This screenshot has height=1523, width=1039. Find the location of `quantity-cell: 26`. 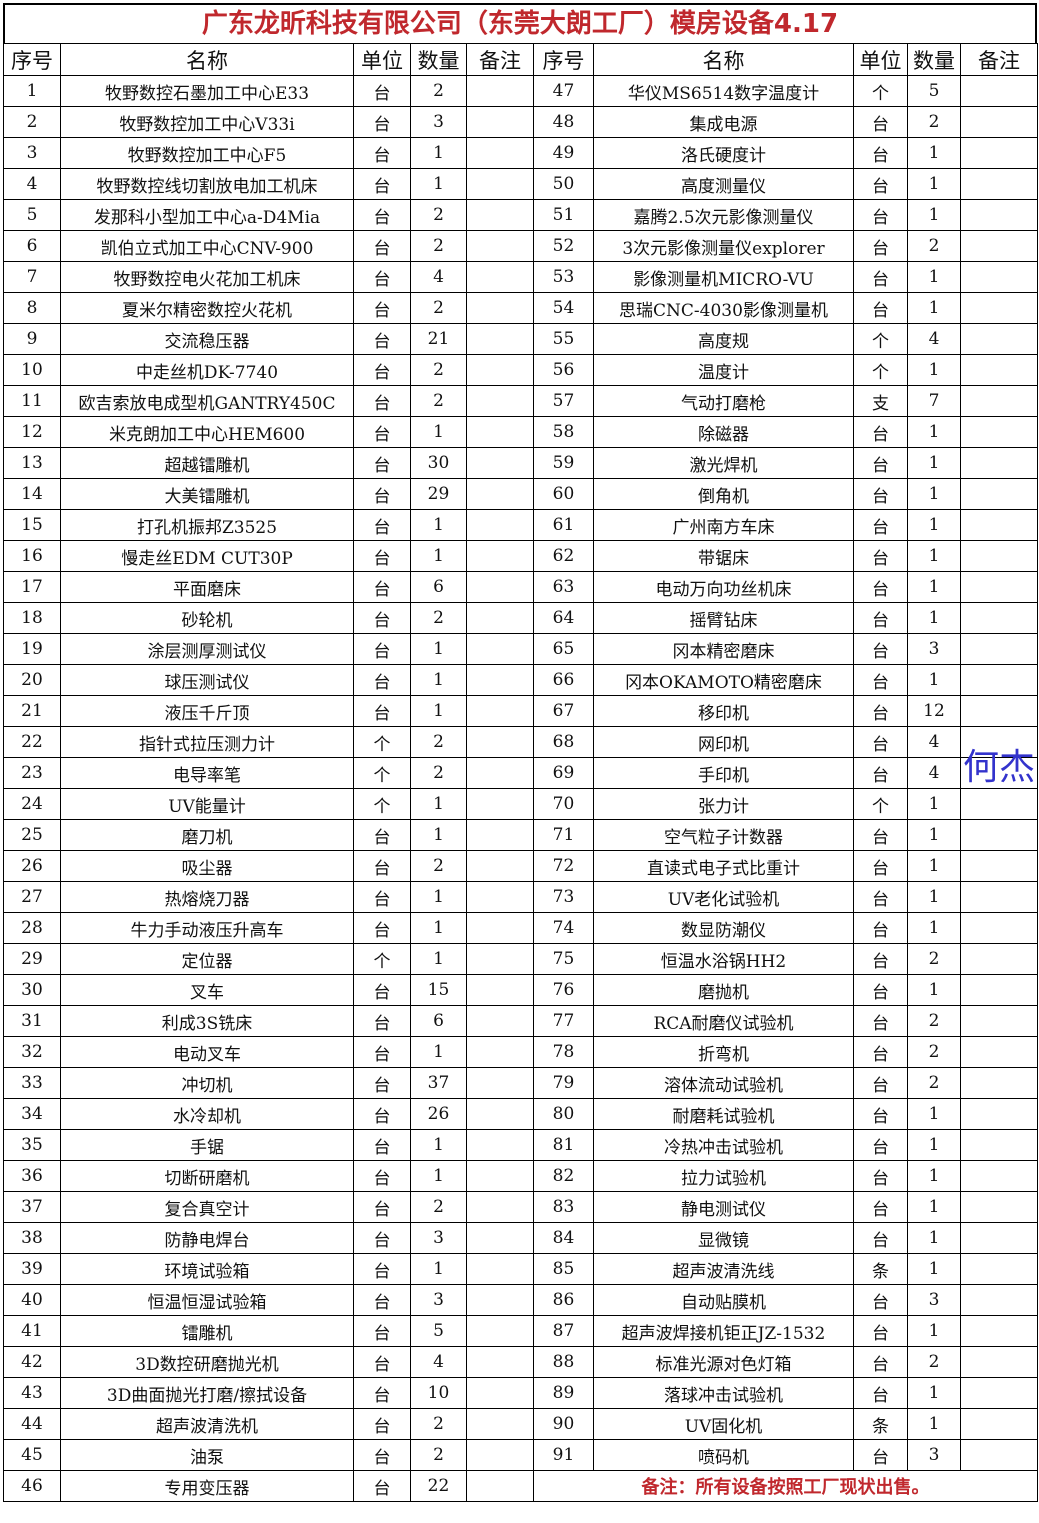

quantity-cell: 26 is located at coordinates (438, 1114).